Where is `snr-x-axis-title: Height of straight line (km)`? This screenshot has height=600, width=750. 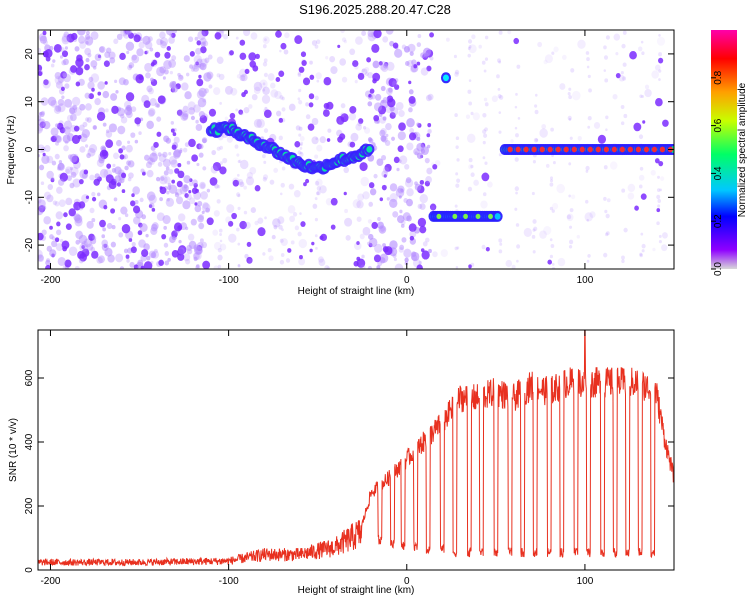
snr-x-axis-title: Height of straight line (km) is located at coordinates (356, 590).